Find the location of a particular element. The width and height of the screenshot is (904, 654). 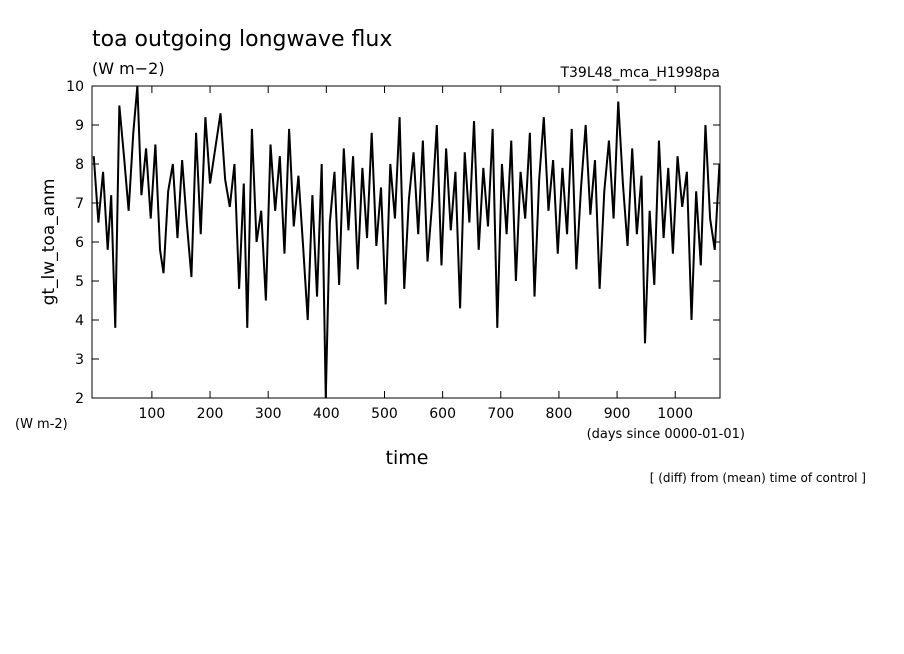

x-tick-label: 700 is located at coordinates (500, 414).